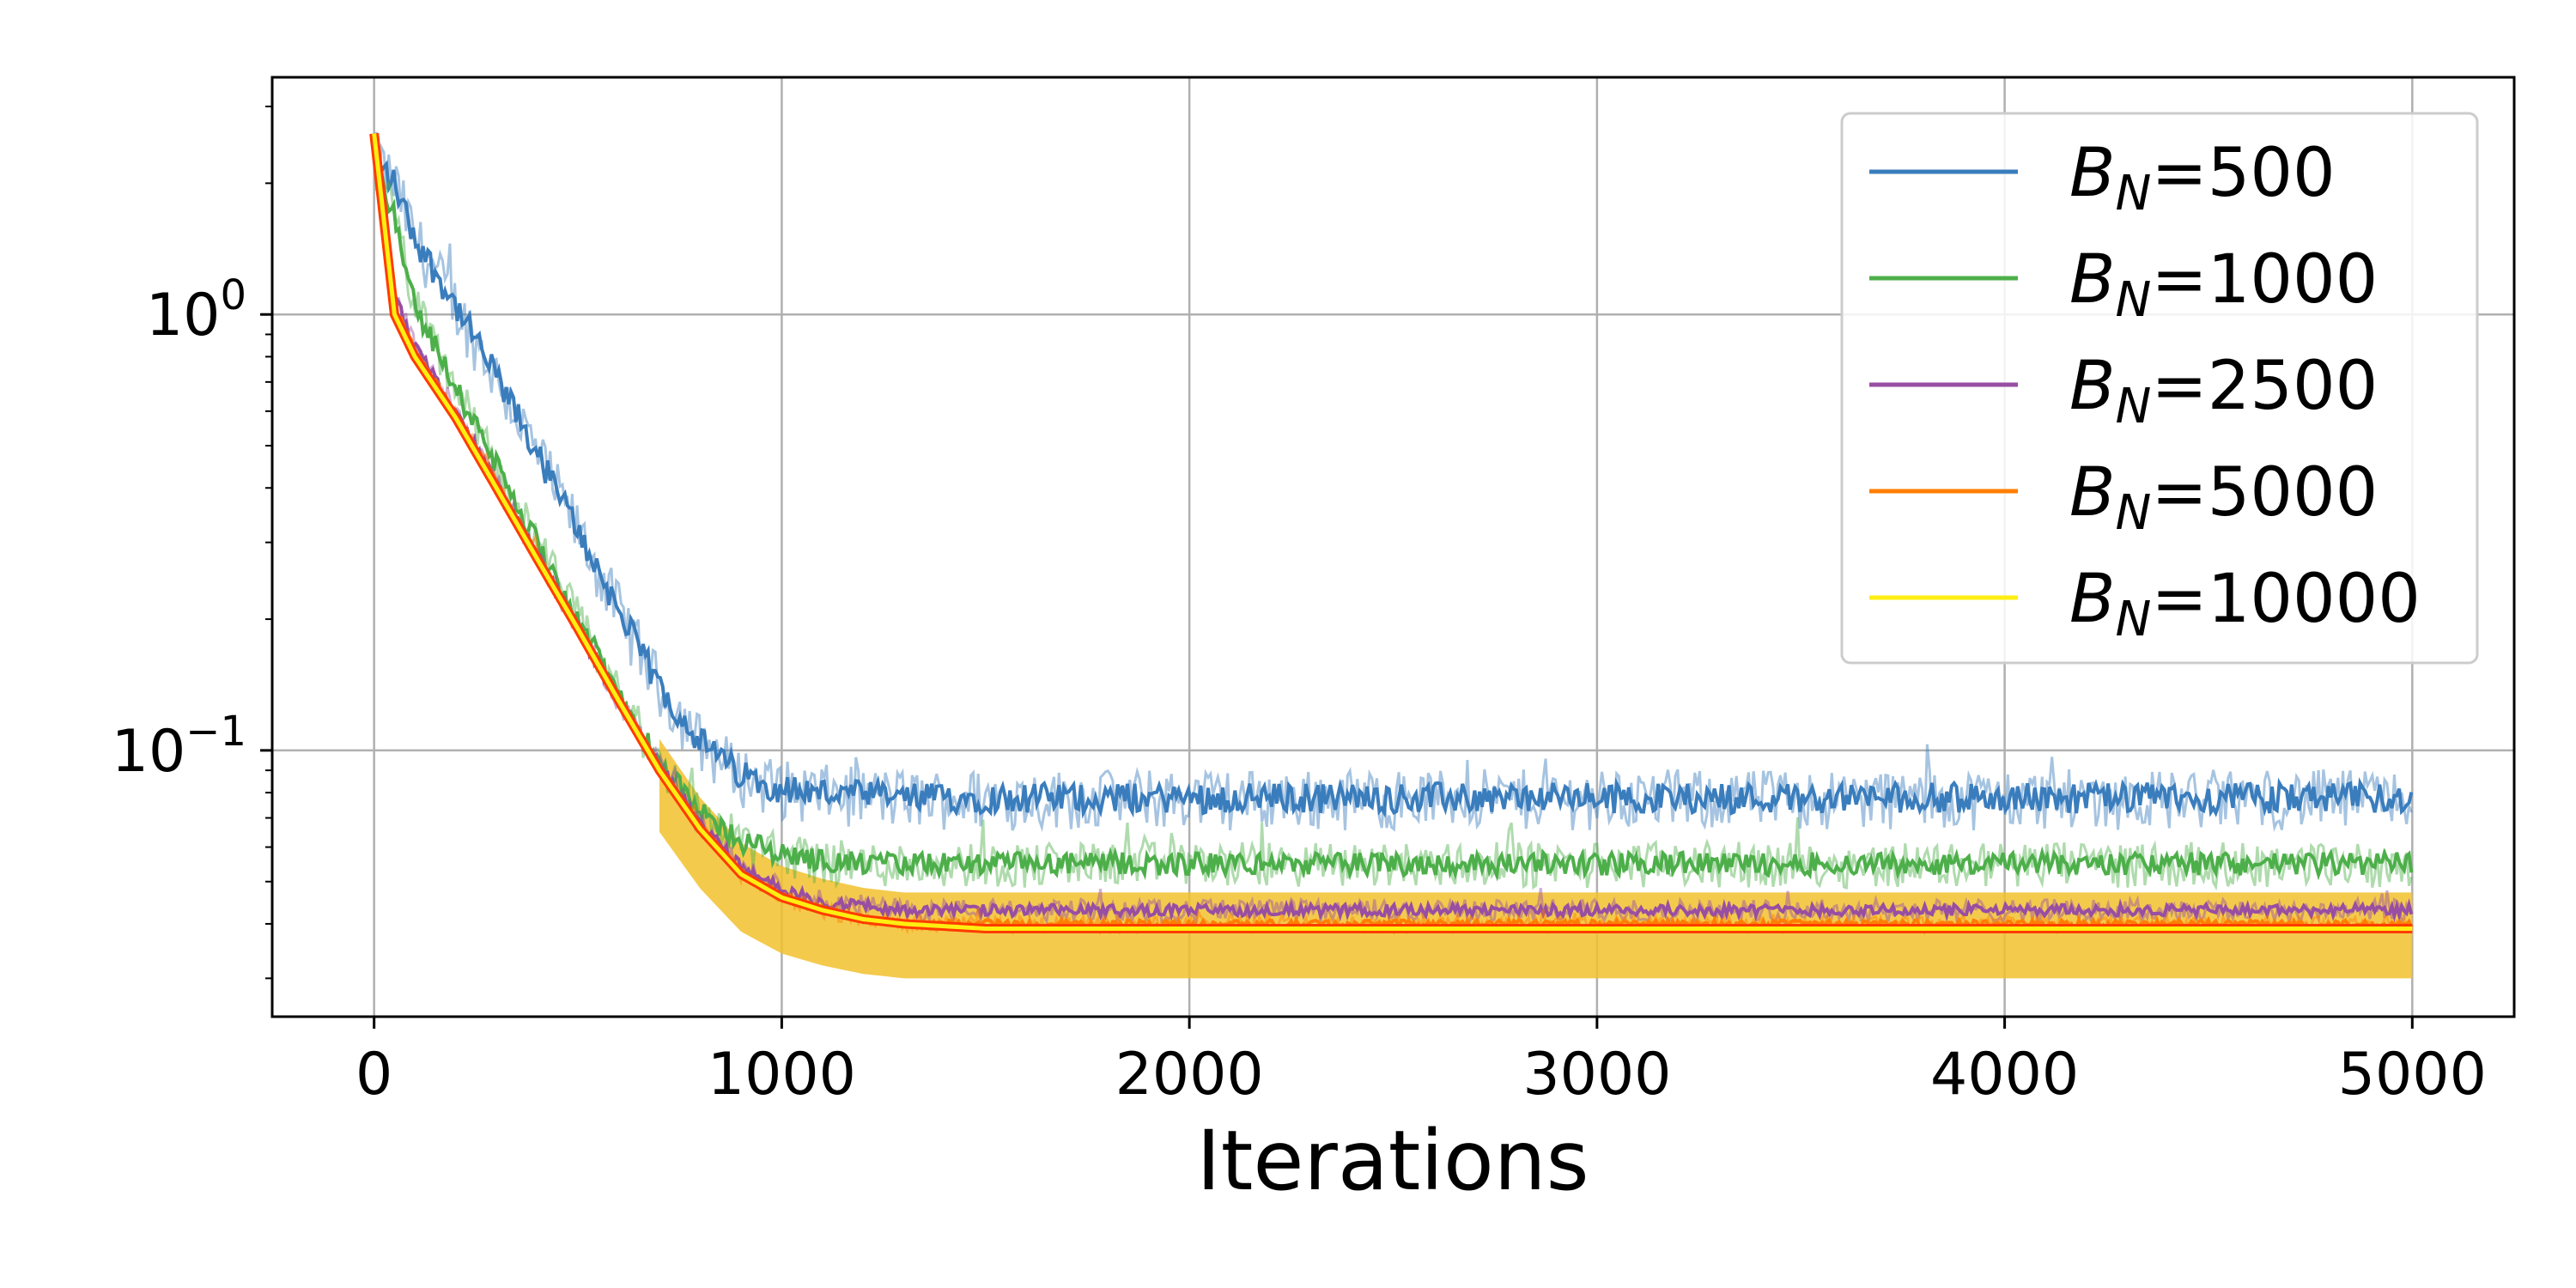 The height and width of the screenshot is (1288, 2576). I want to click on legend-label-3: BN=5000, so click(2223, 497).